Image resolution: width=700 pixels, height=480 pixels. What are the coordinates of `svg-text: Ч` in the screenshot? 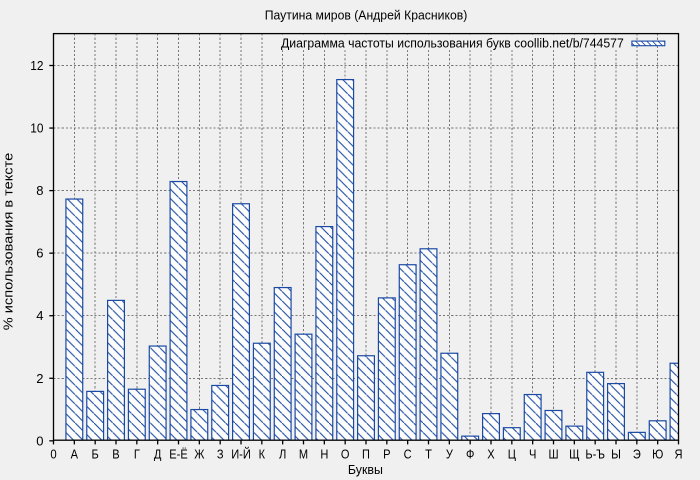 It's located at (532, 454).